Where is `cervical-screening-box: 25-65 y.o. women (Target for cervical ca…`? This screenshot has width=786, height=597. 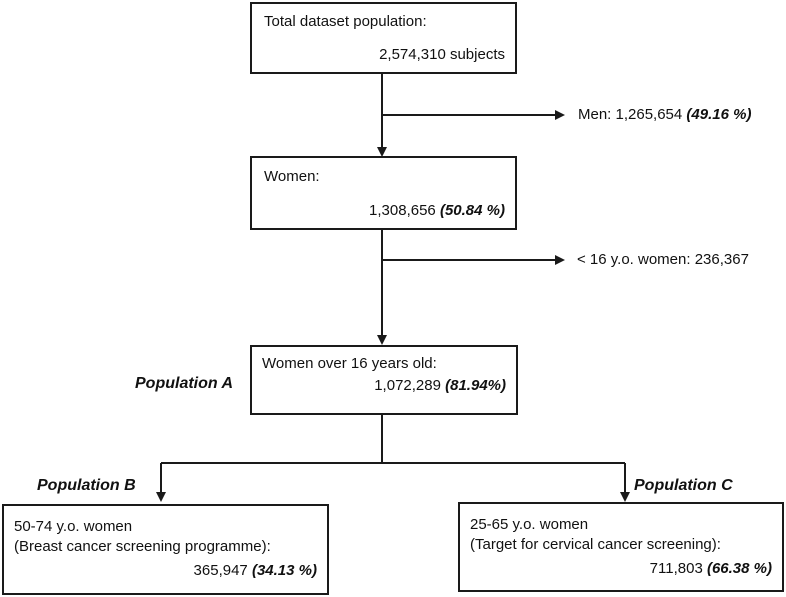 cervical-screening-box: 25-65 y.o. women (Target for cervical ca… is located at coordinates (621, 547).